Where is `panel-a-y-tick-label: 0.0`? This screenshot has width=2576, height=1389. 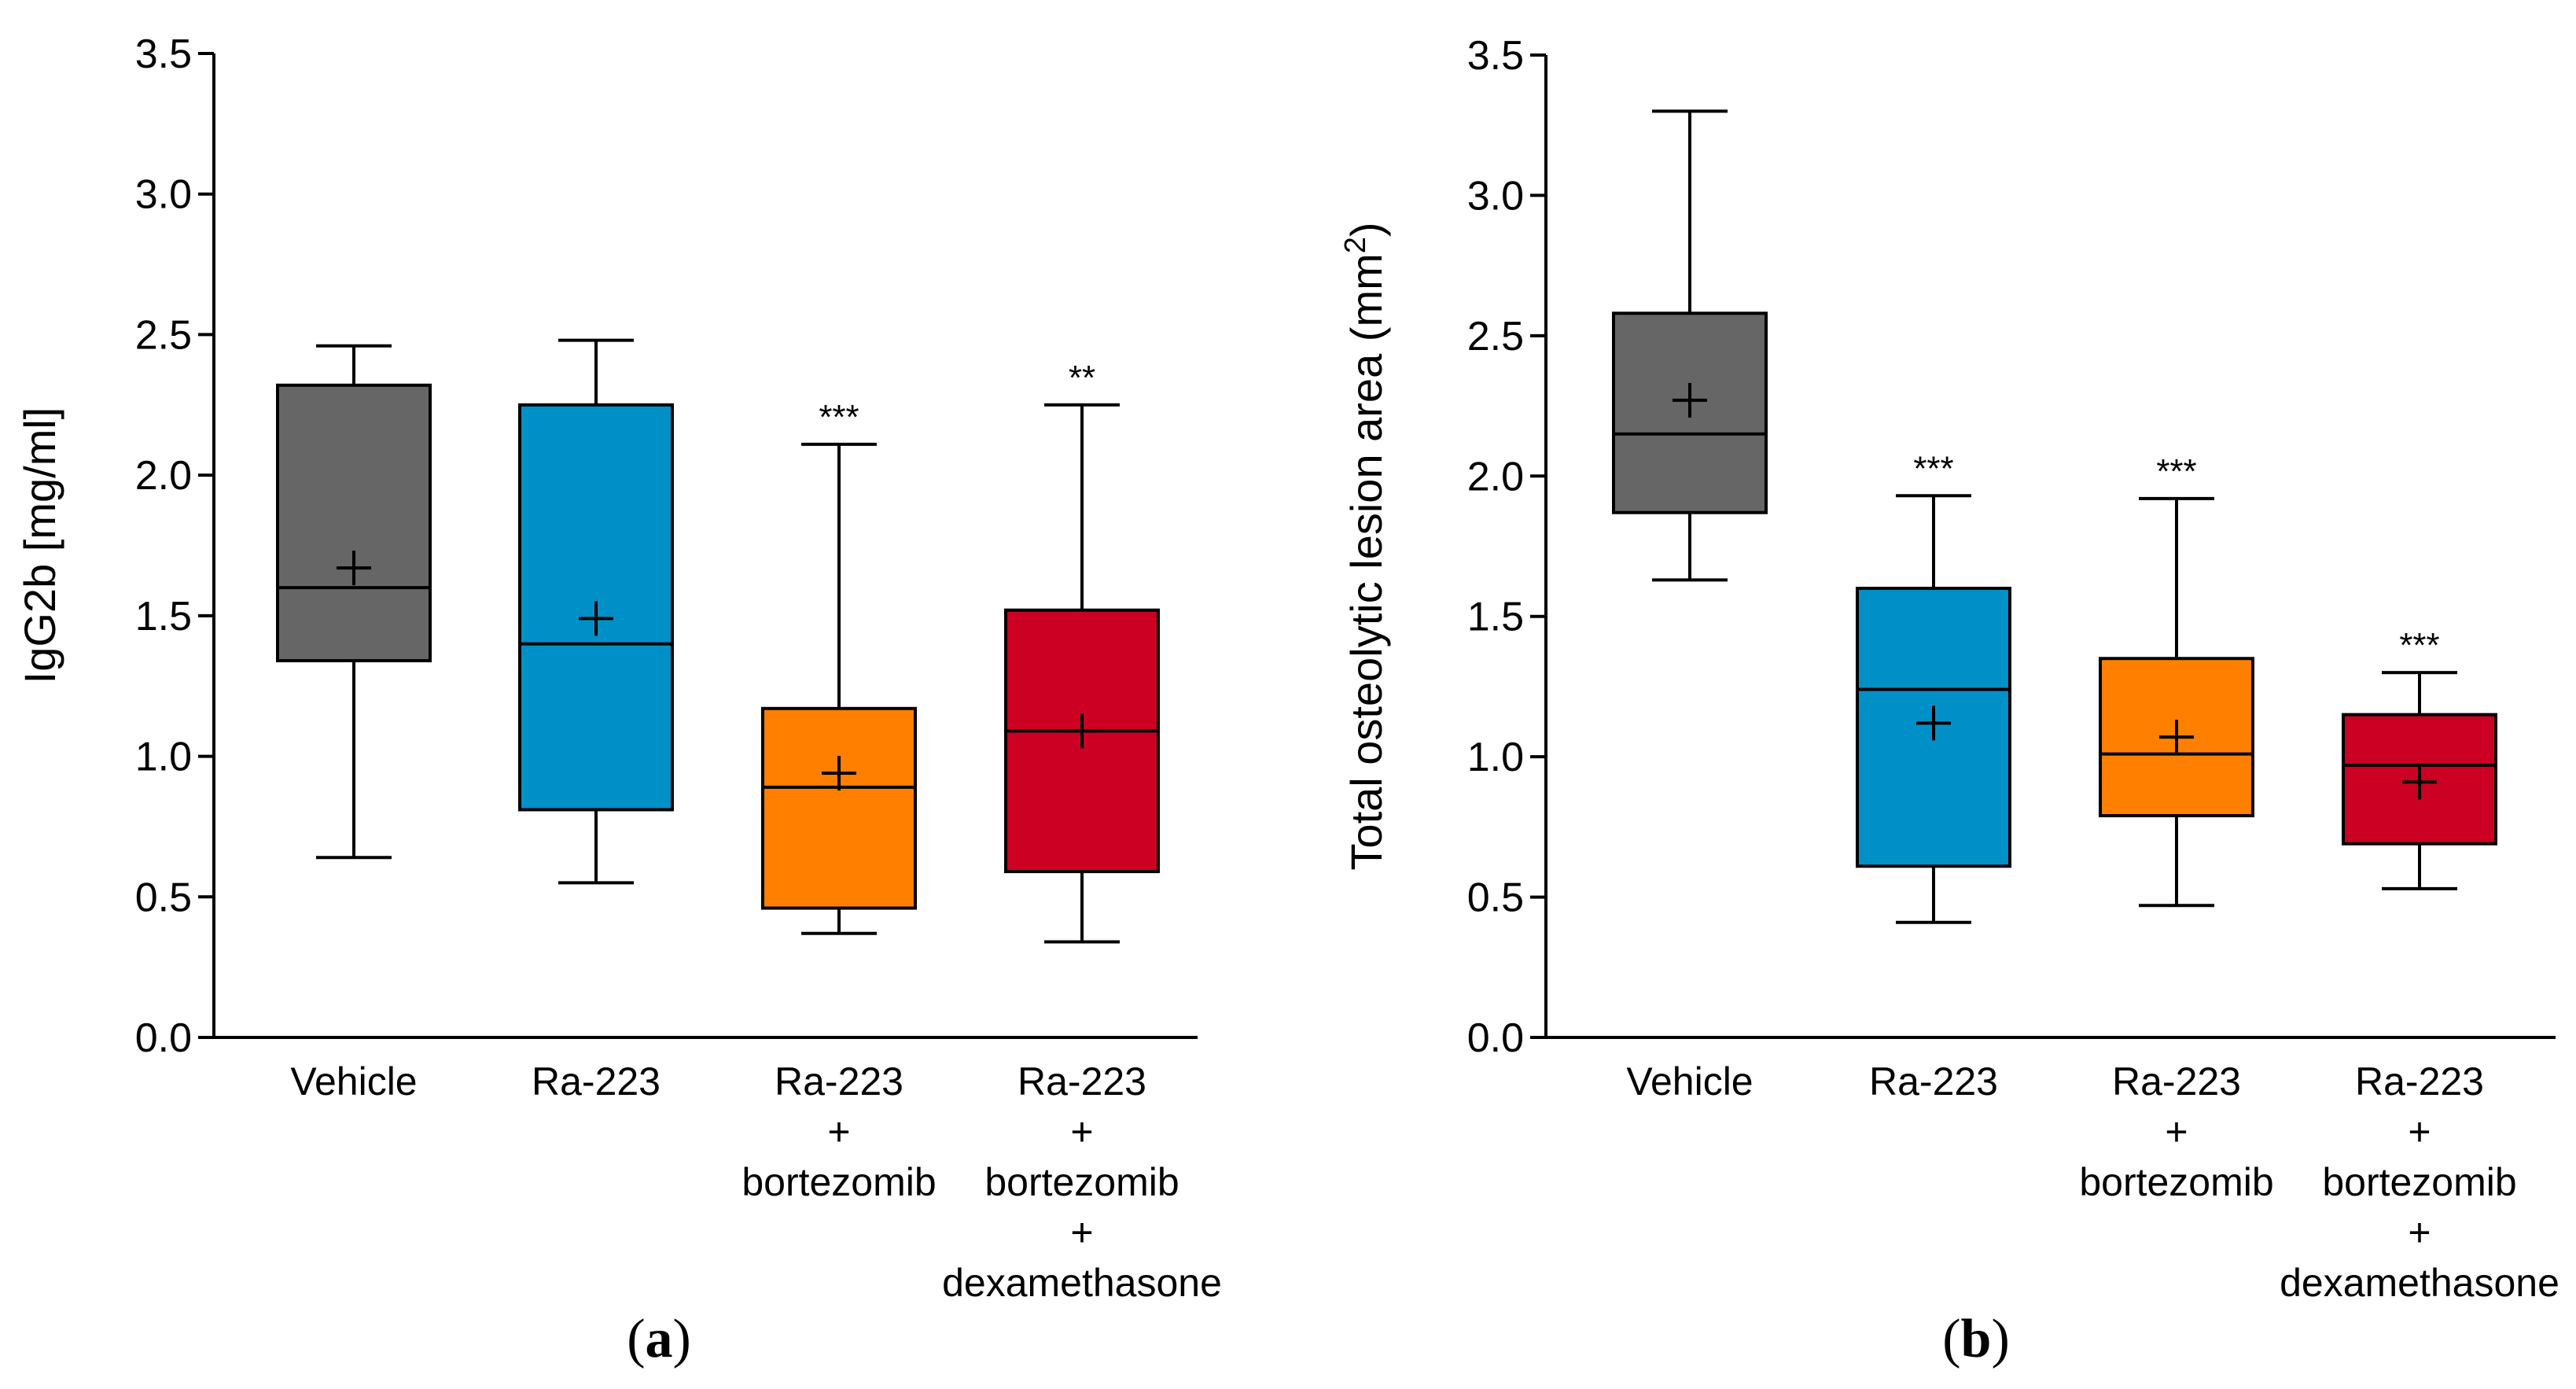 panel-a-y-tick-label: 0.0 is located at coordinates (163, 1038).